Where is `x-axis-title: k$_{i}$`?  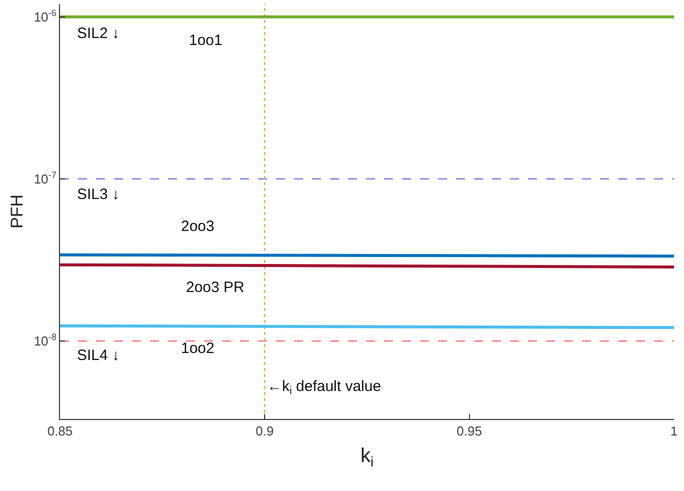
x-axis-title: k$_{i}$ is located at coordinates (367, 457).